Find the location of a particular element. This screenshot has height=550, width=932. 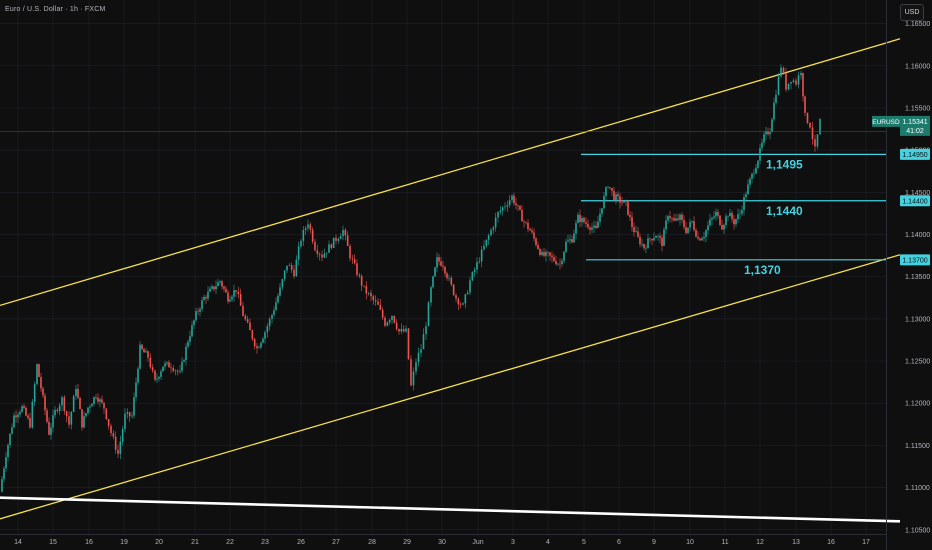

long-term-trendline is located at coordinates (450, 509).